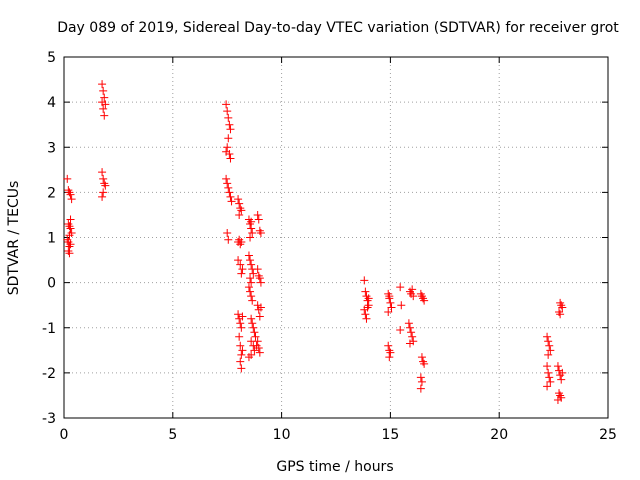 The height and width of the screenshot is (480, 640). What do you see at coordinates (51, 193) in the screenshot?
I see `y-tick-label: 2` at bounding box center [51, 193].